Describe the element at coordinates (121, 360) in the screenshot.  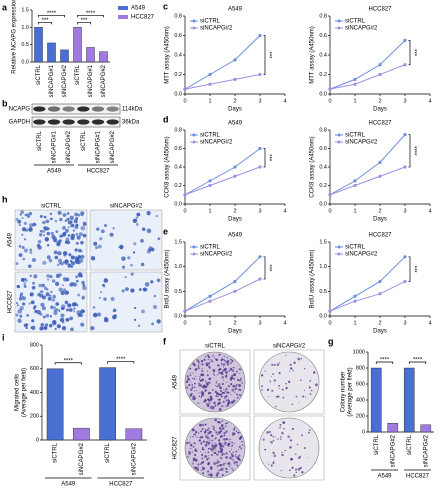
I see `significance-label: ****` at that location.